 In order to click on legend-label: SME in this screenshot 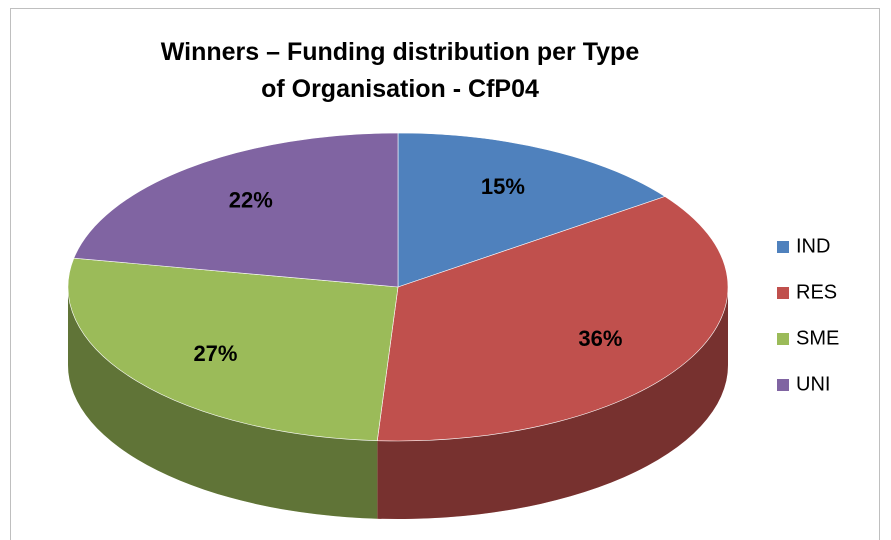, I will do `click(817, 338)`.